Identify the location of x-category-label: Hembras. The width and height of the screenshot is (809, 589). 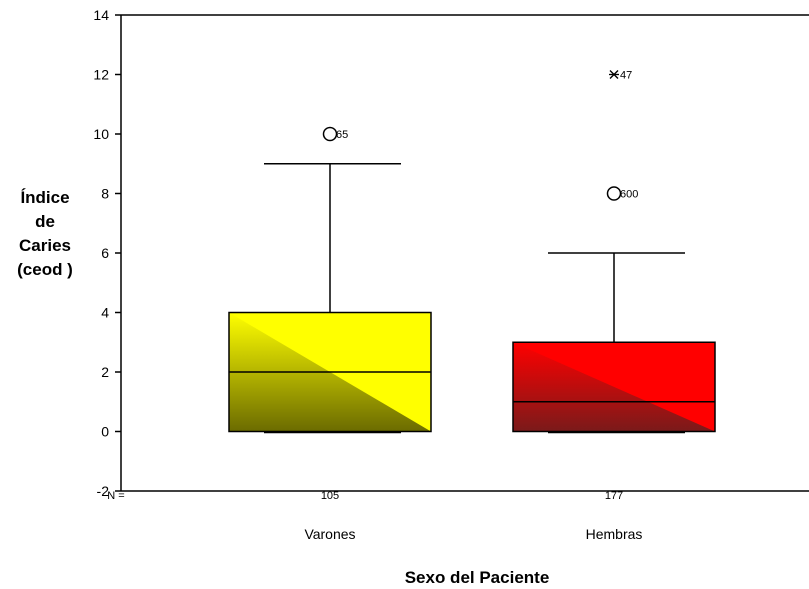
(614, 534).